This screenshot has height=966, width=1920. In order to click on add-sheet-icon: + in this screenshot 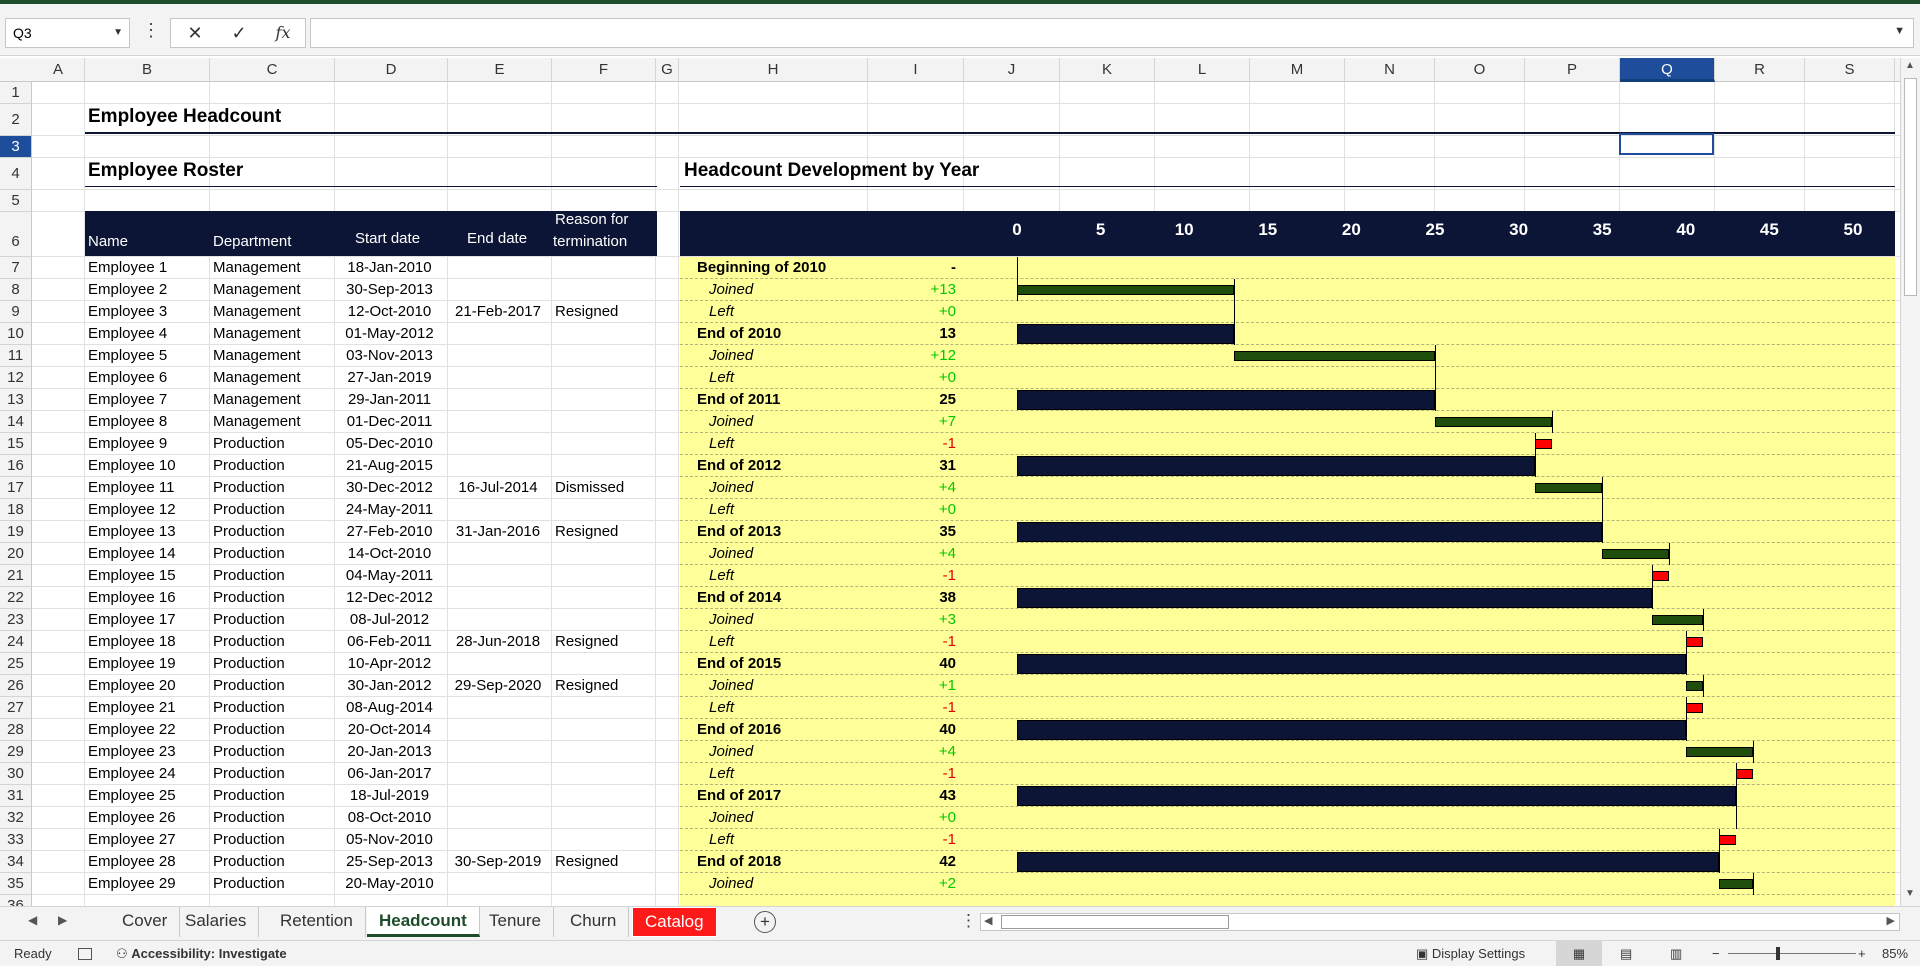, I will do `click(765, 922)`.